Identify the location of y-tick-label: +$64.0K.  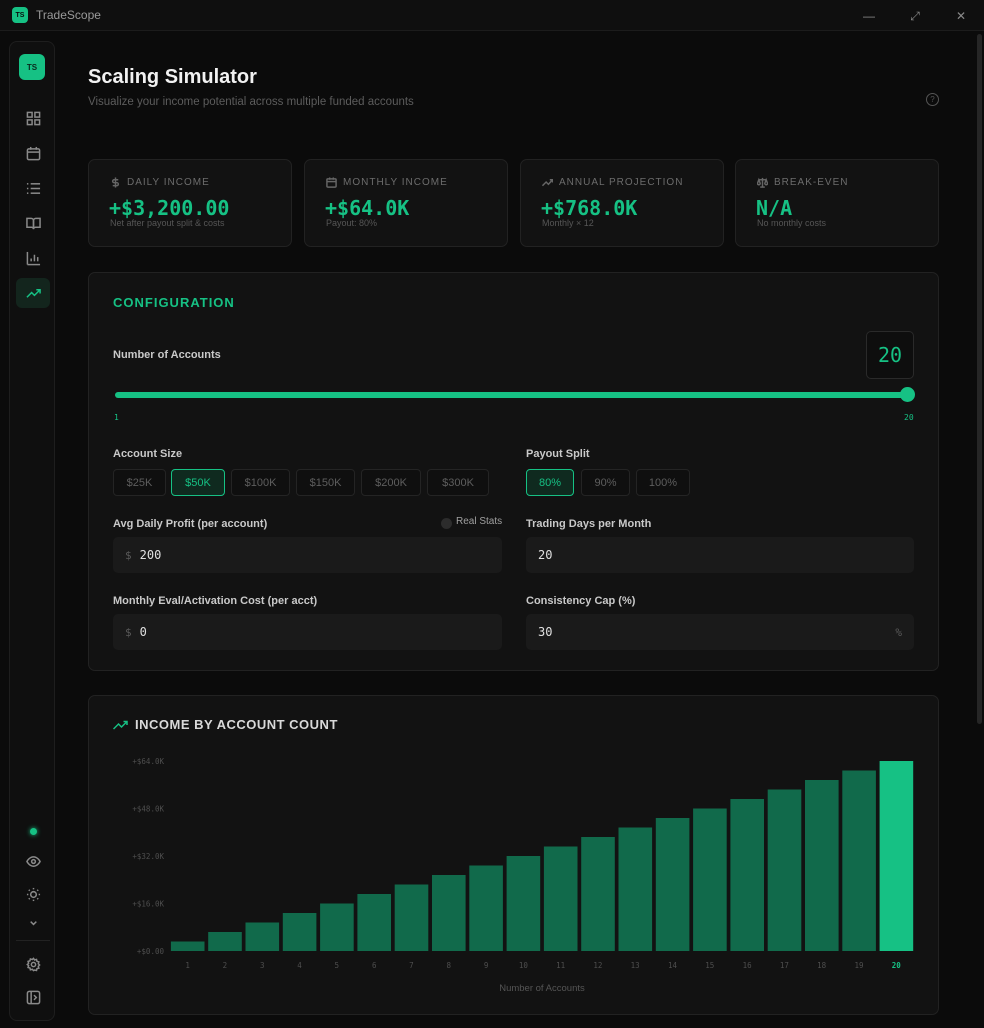
(148, 761).